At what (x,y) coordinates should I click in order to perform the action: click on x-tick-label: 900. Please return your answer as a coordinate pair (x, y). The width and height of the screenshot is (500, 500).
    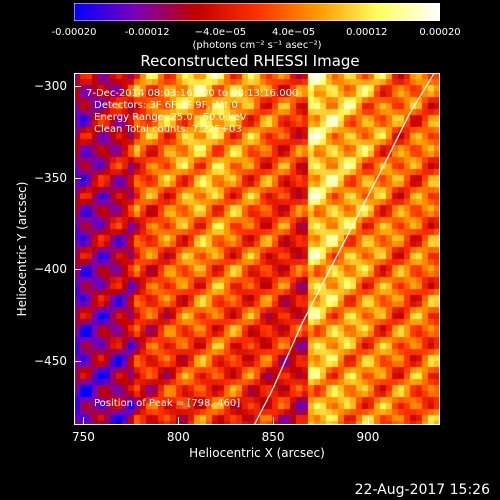
    Looking at the image, I should click on (368, 437).